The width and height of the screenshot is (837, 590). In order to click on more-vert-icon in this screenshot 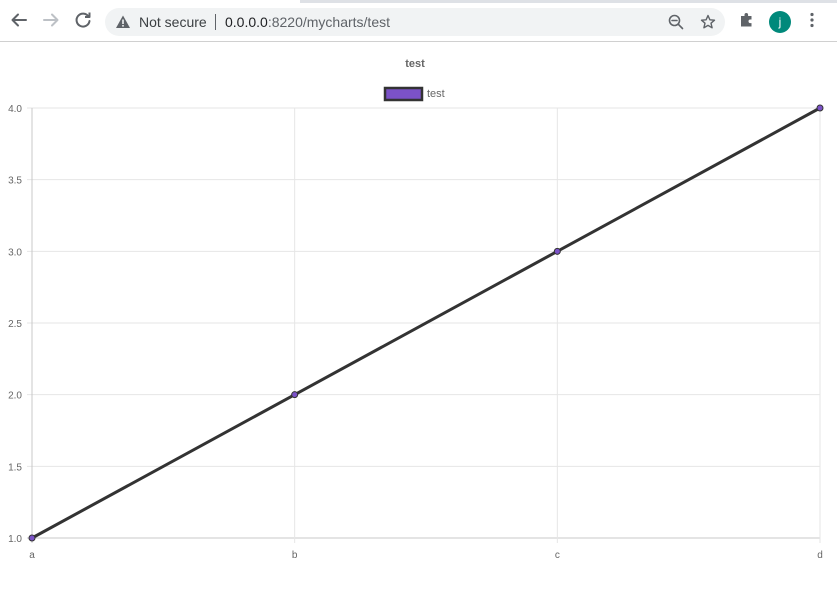, I will do `click(812, 20)`.